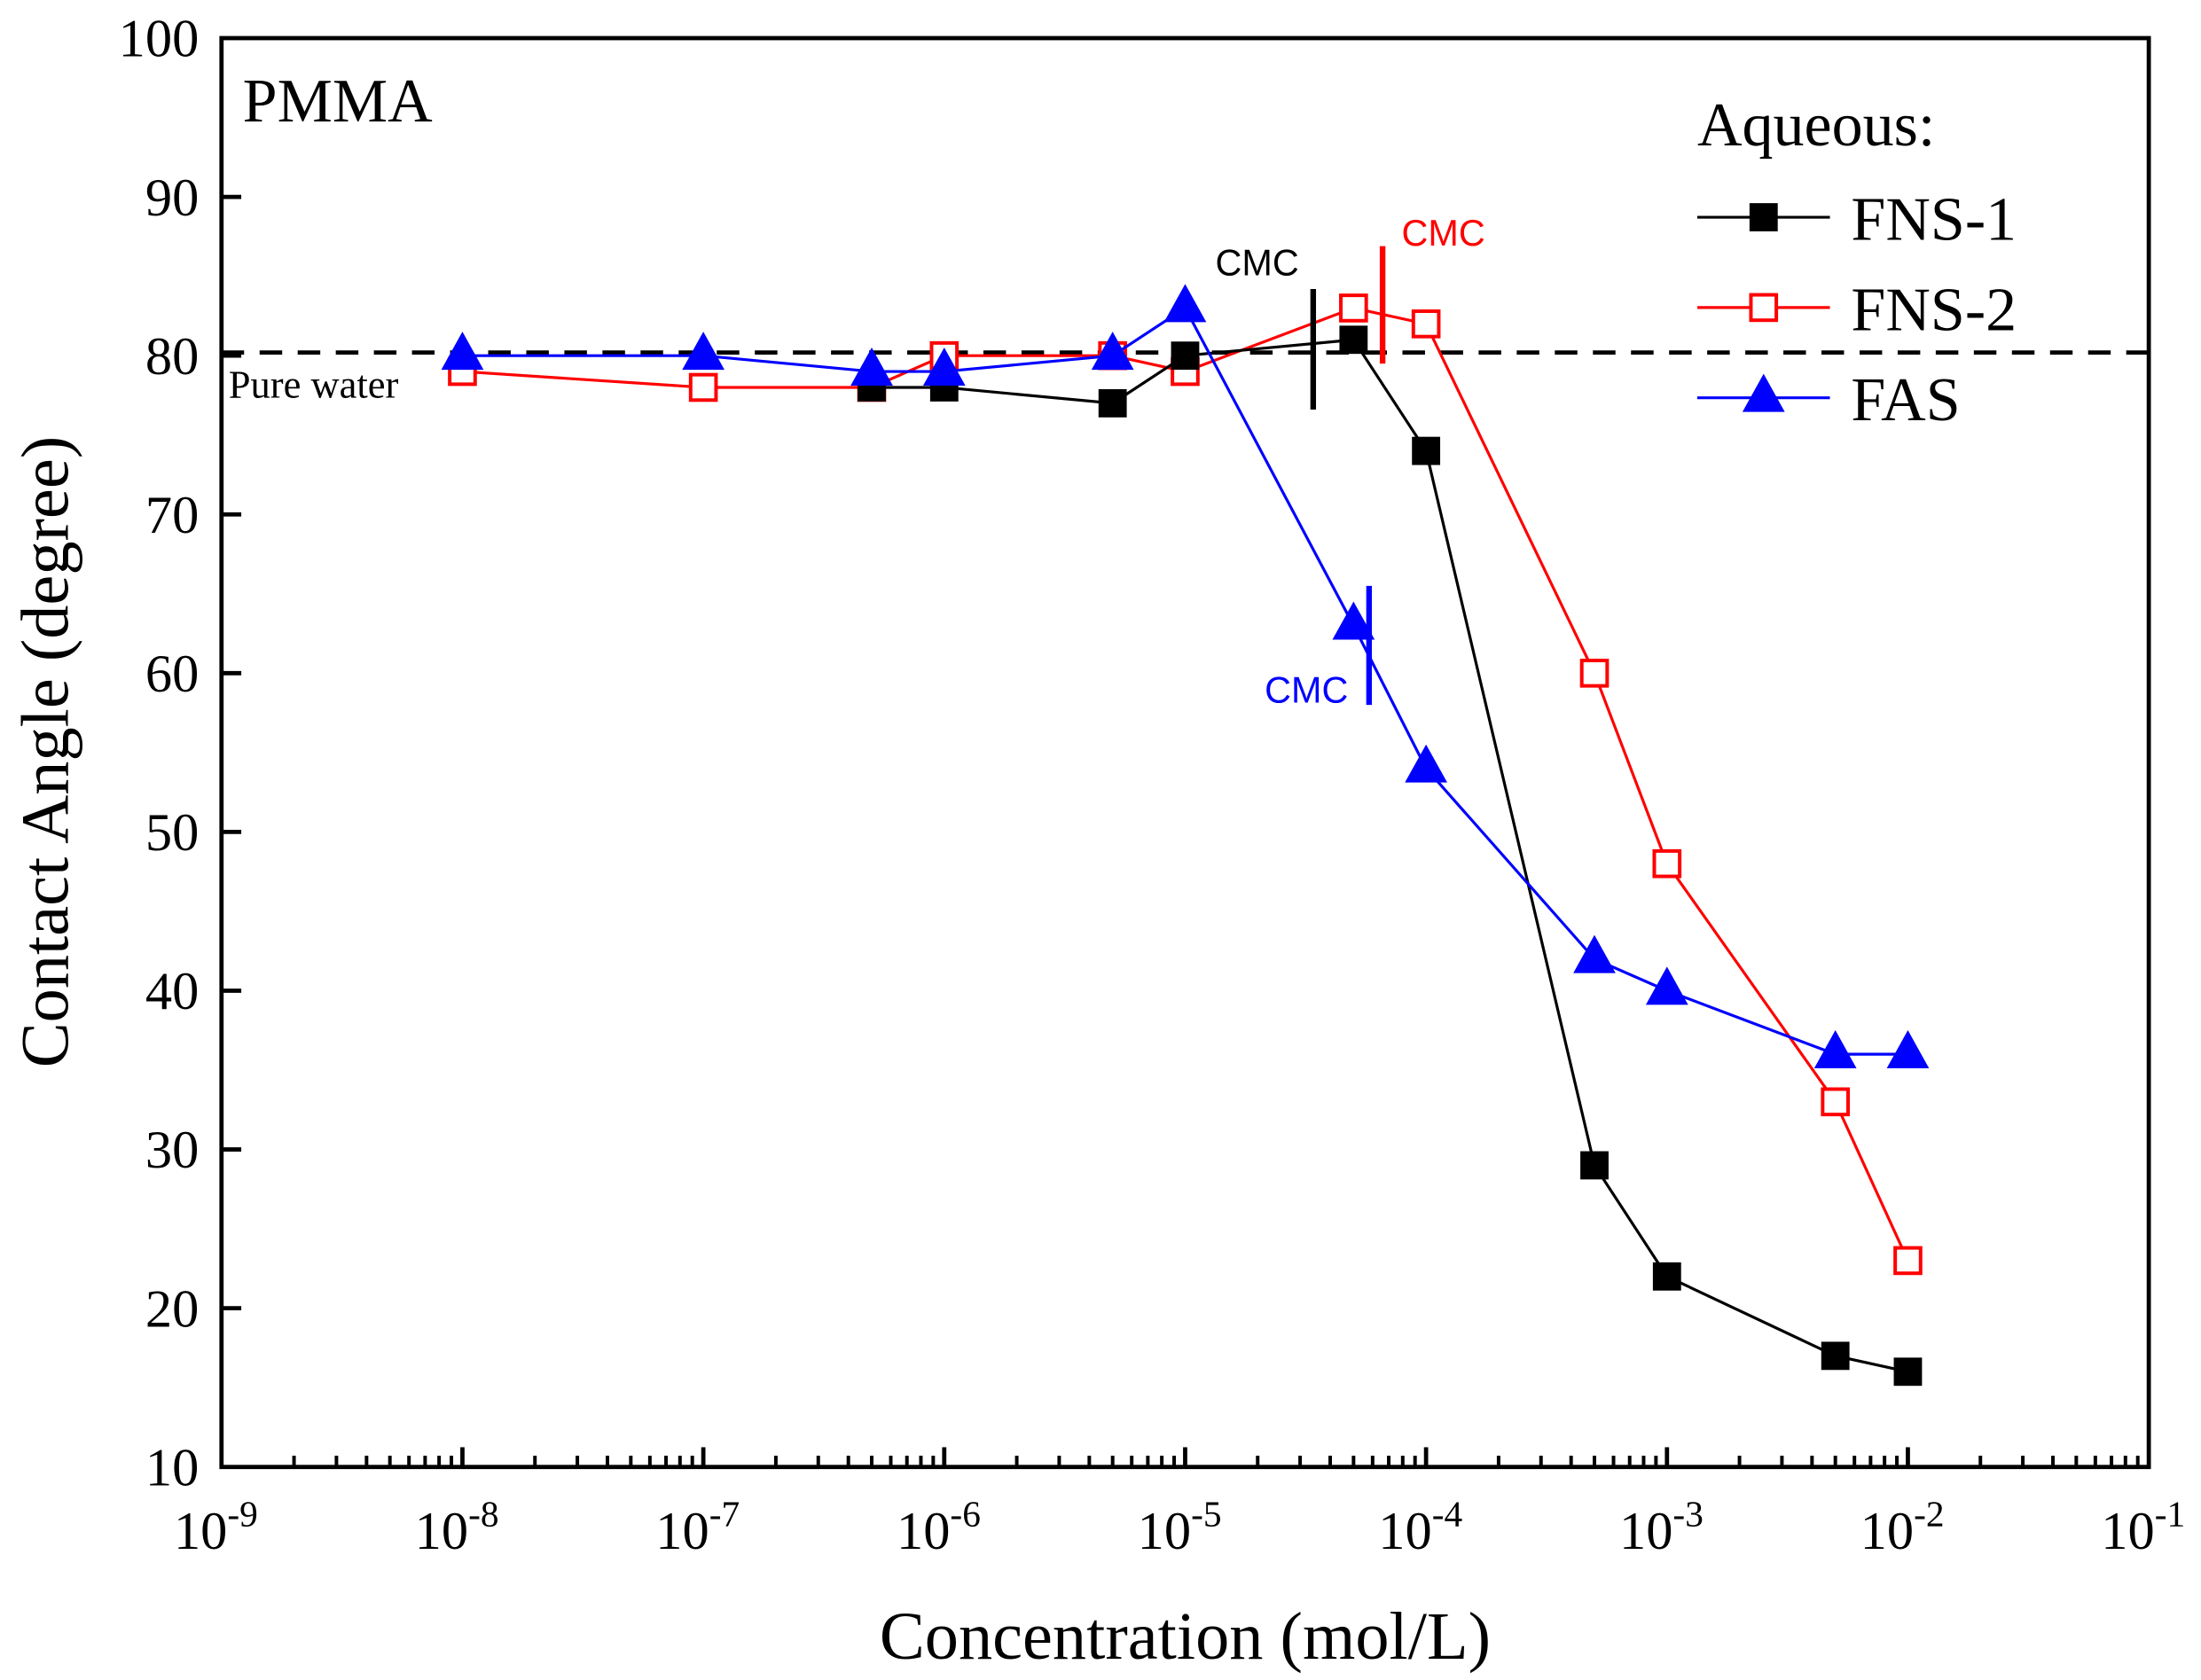  What do you see at coordinates (242, 1514) in the screenshot?
I see `x-tick-exponent: -9` at bounding box center [242, 1514].